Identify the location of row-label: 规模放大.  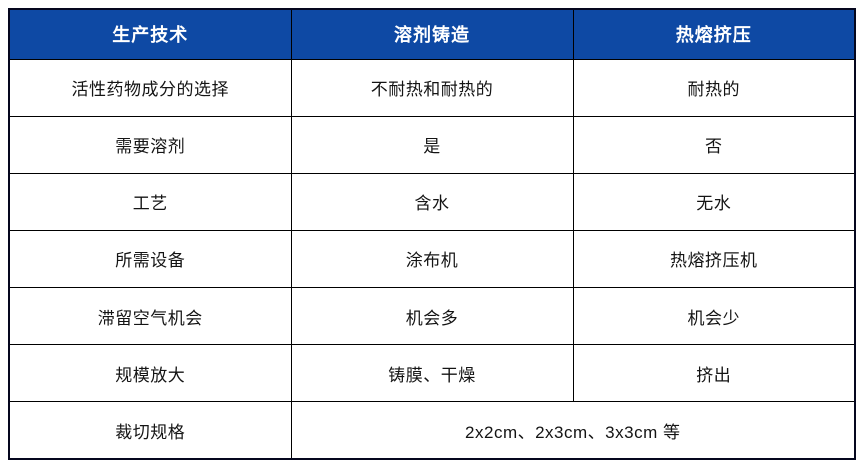
(150, 373).